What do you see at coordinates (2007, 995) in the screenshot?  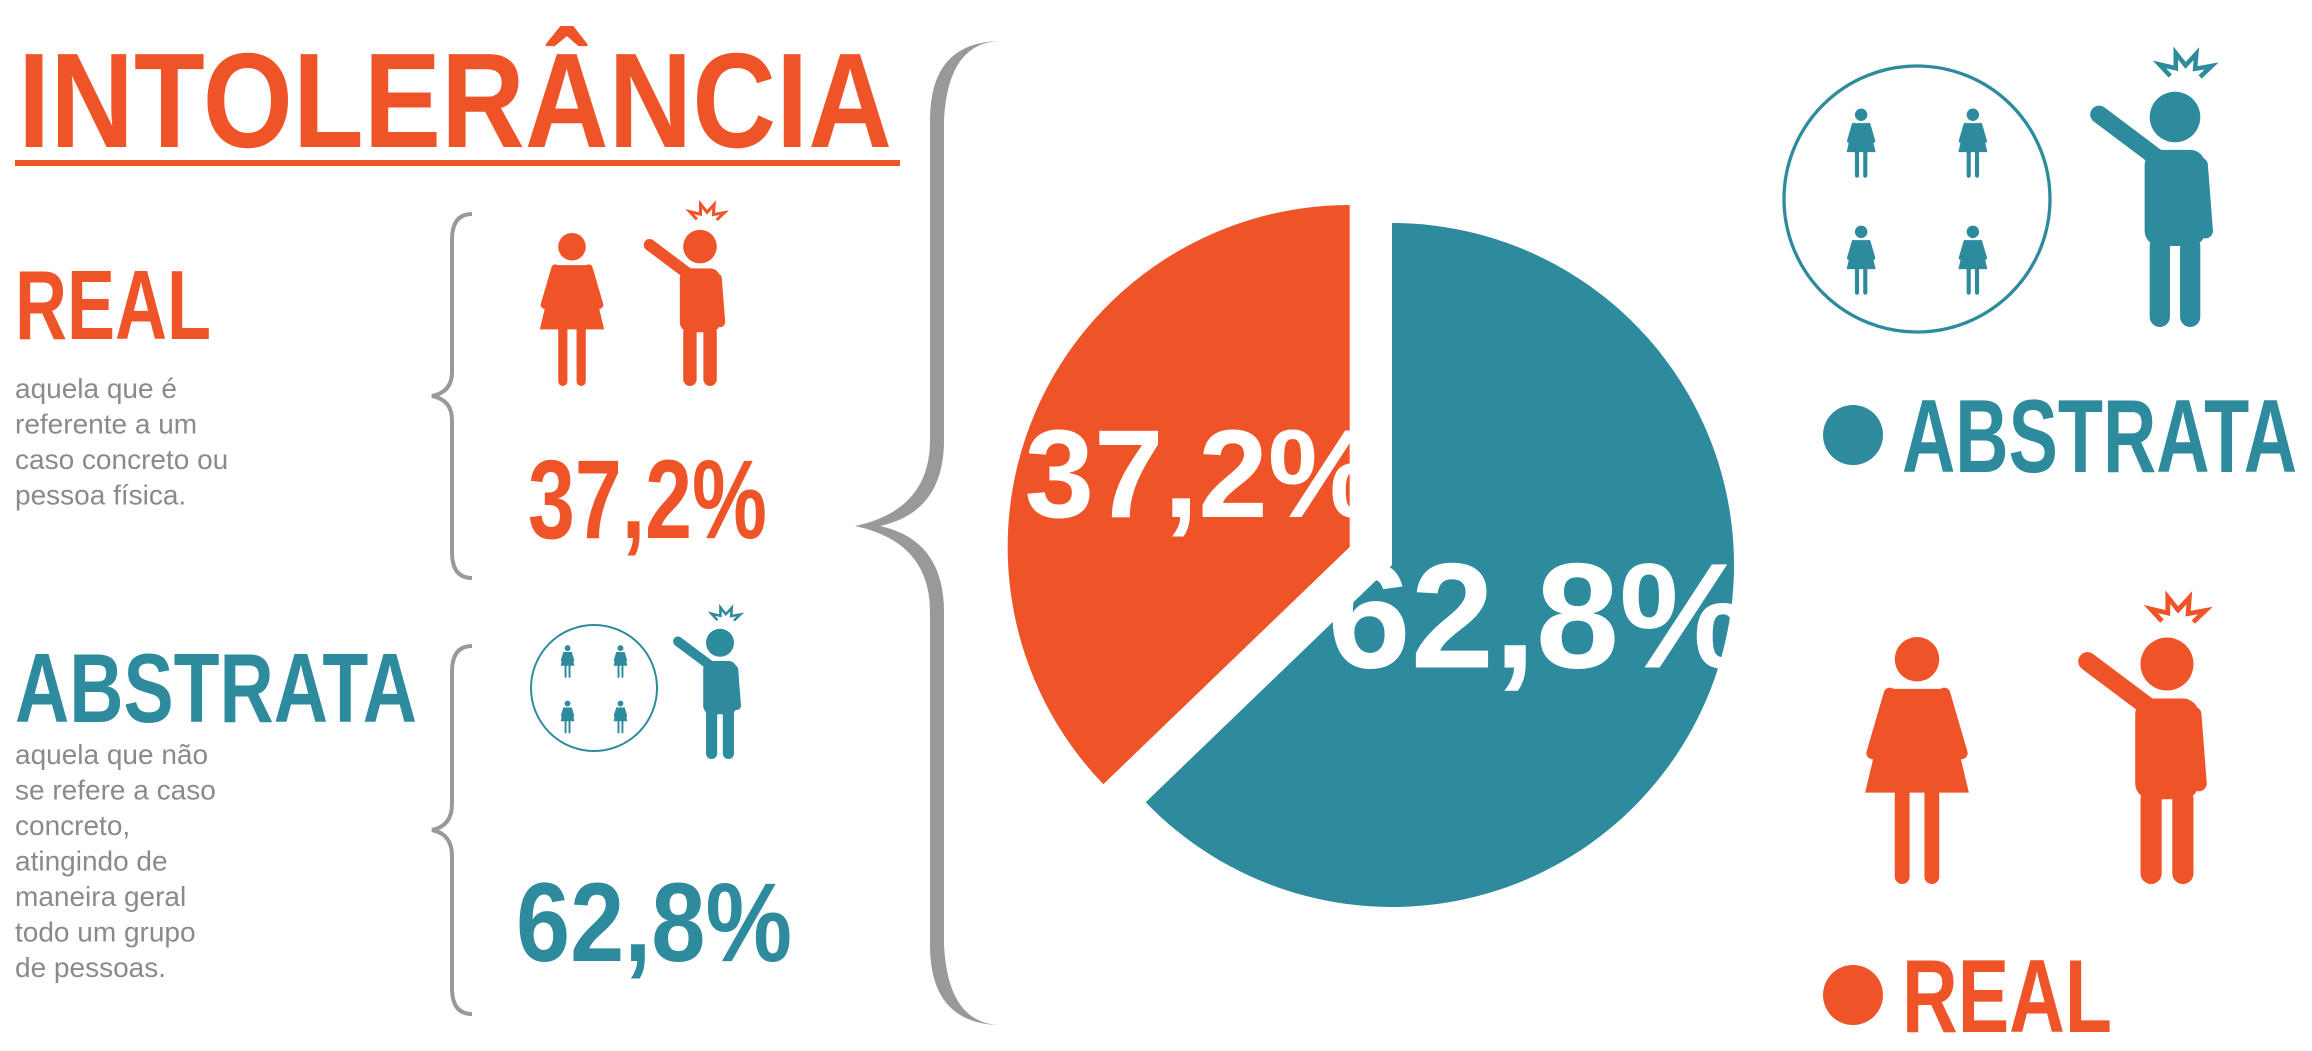 I see `legend-label: REAL` at bounding box center [2007, 995].